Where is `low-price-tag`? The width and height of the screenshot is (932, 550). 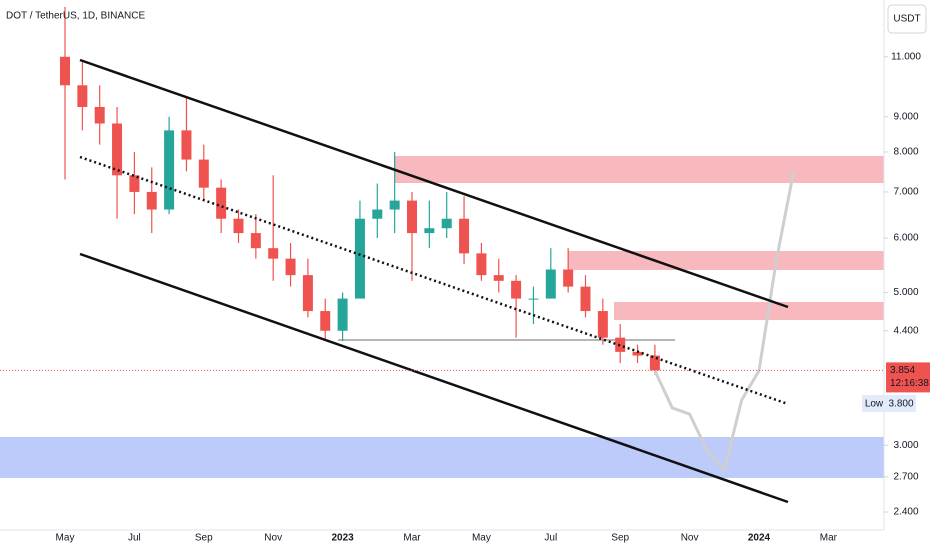 low-price-tag is located at coordinates (901, 403).